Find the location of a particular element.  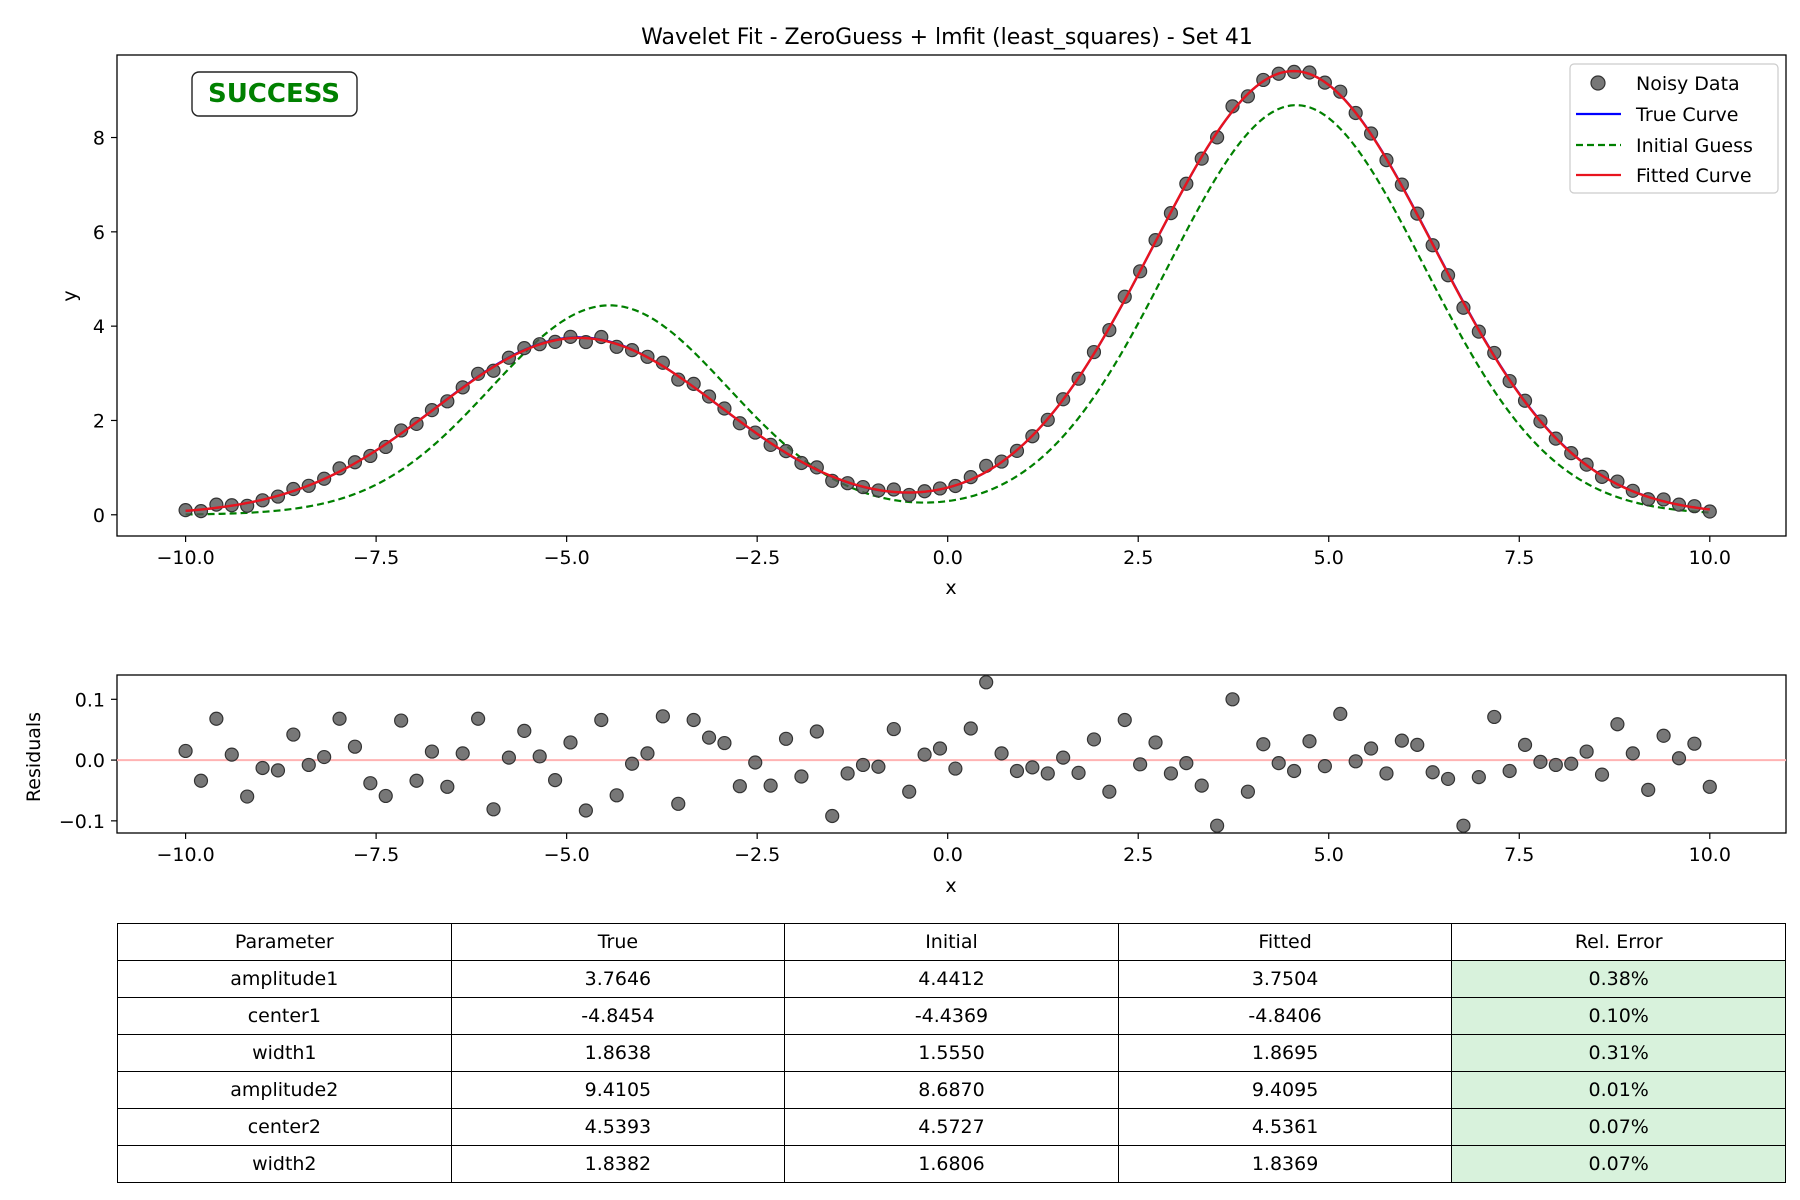

x-tick-label: −5.0 is located at coordinates (567, 558).